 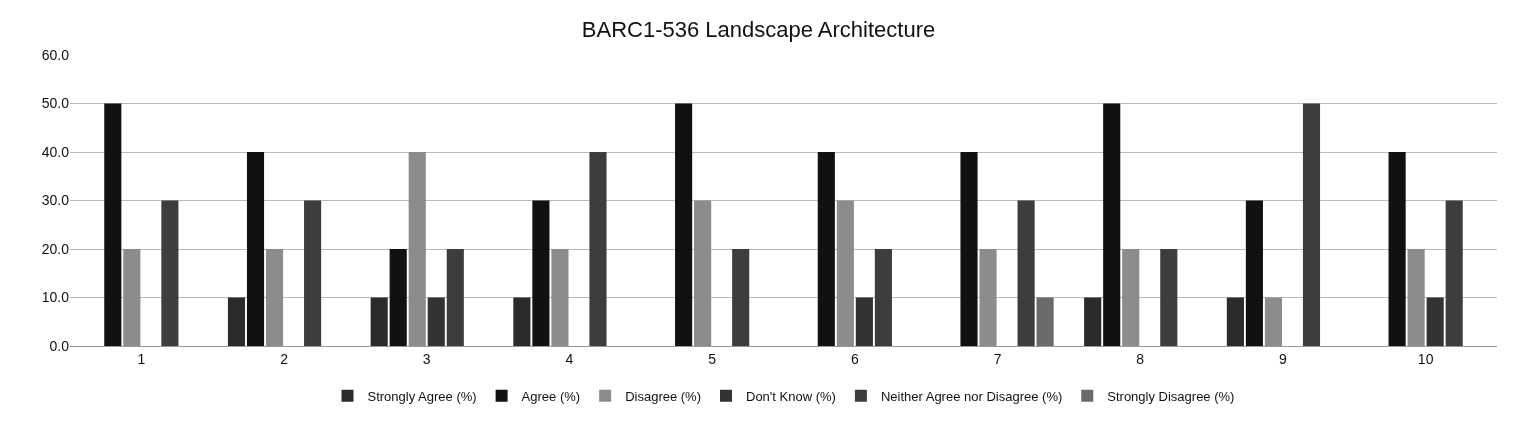 What do you see at coordinates (141, 358) in the screenshot?
I see `x-tick-label: 1` at bounding box center [141, 358].